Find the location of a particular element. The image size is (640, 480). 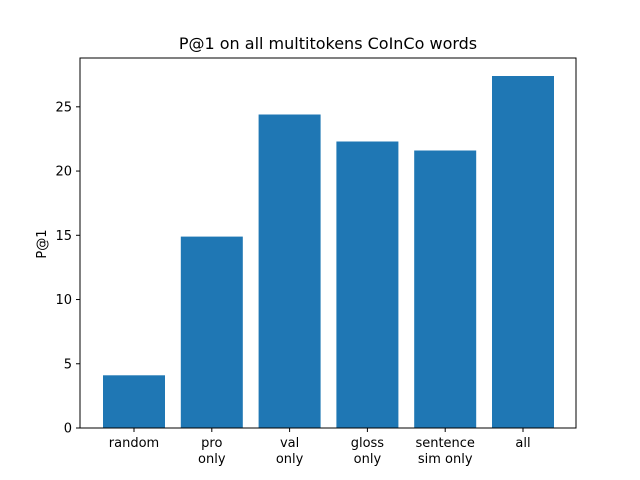

x-tick-label-line: all is located at coordinates (522, 443).